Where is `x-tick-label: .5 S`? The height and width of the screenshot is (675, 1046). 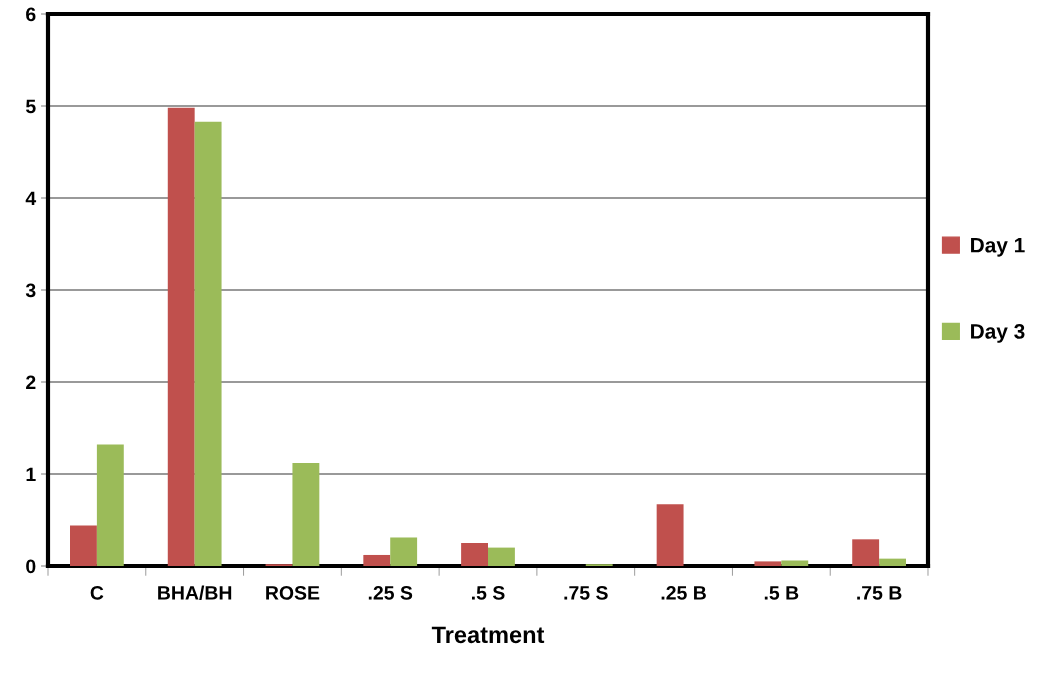
x-tick-label: .5 S is located at coordinates (488, 592).